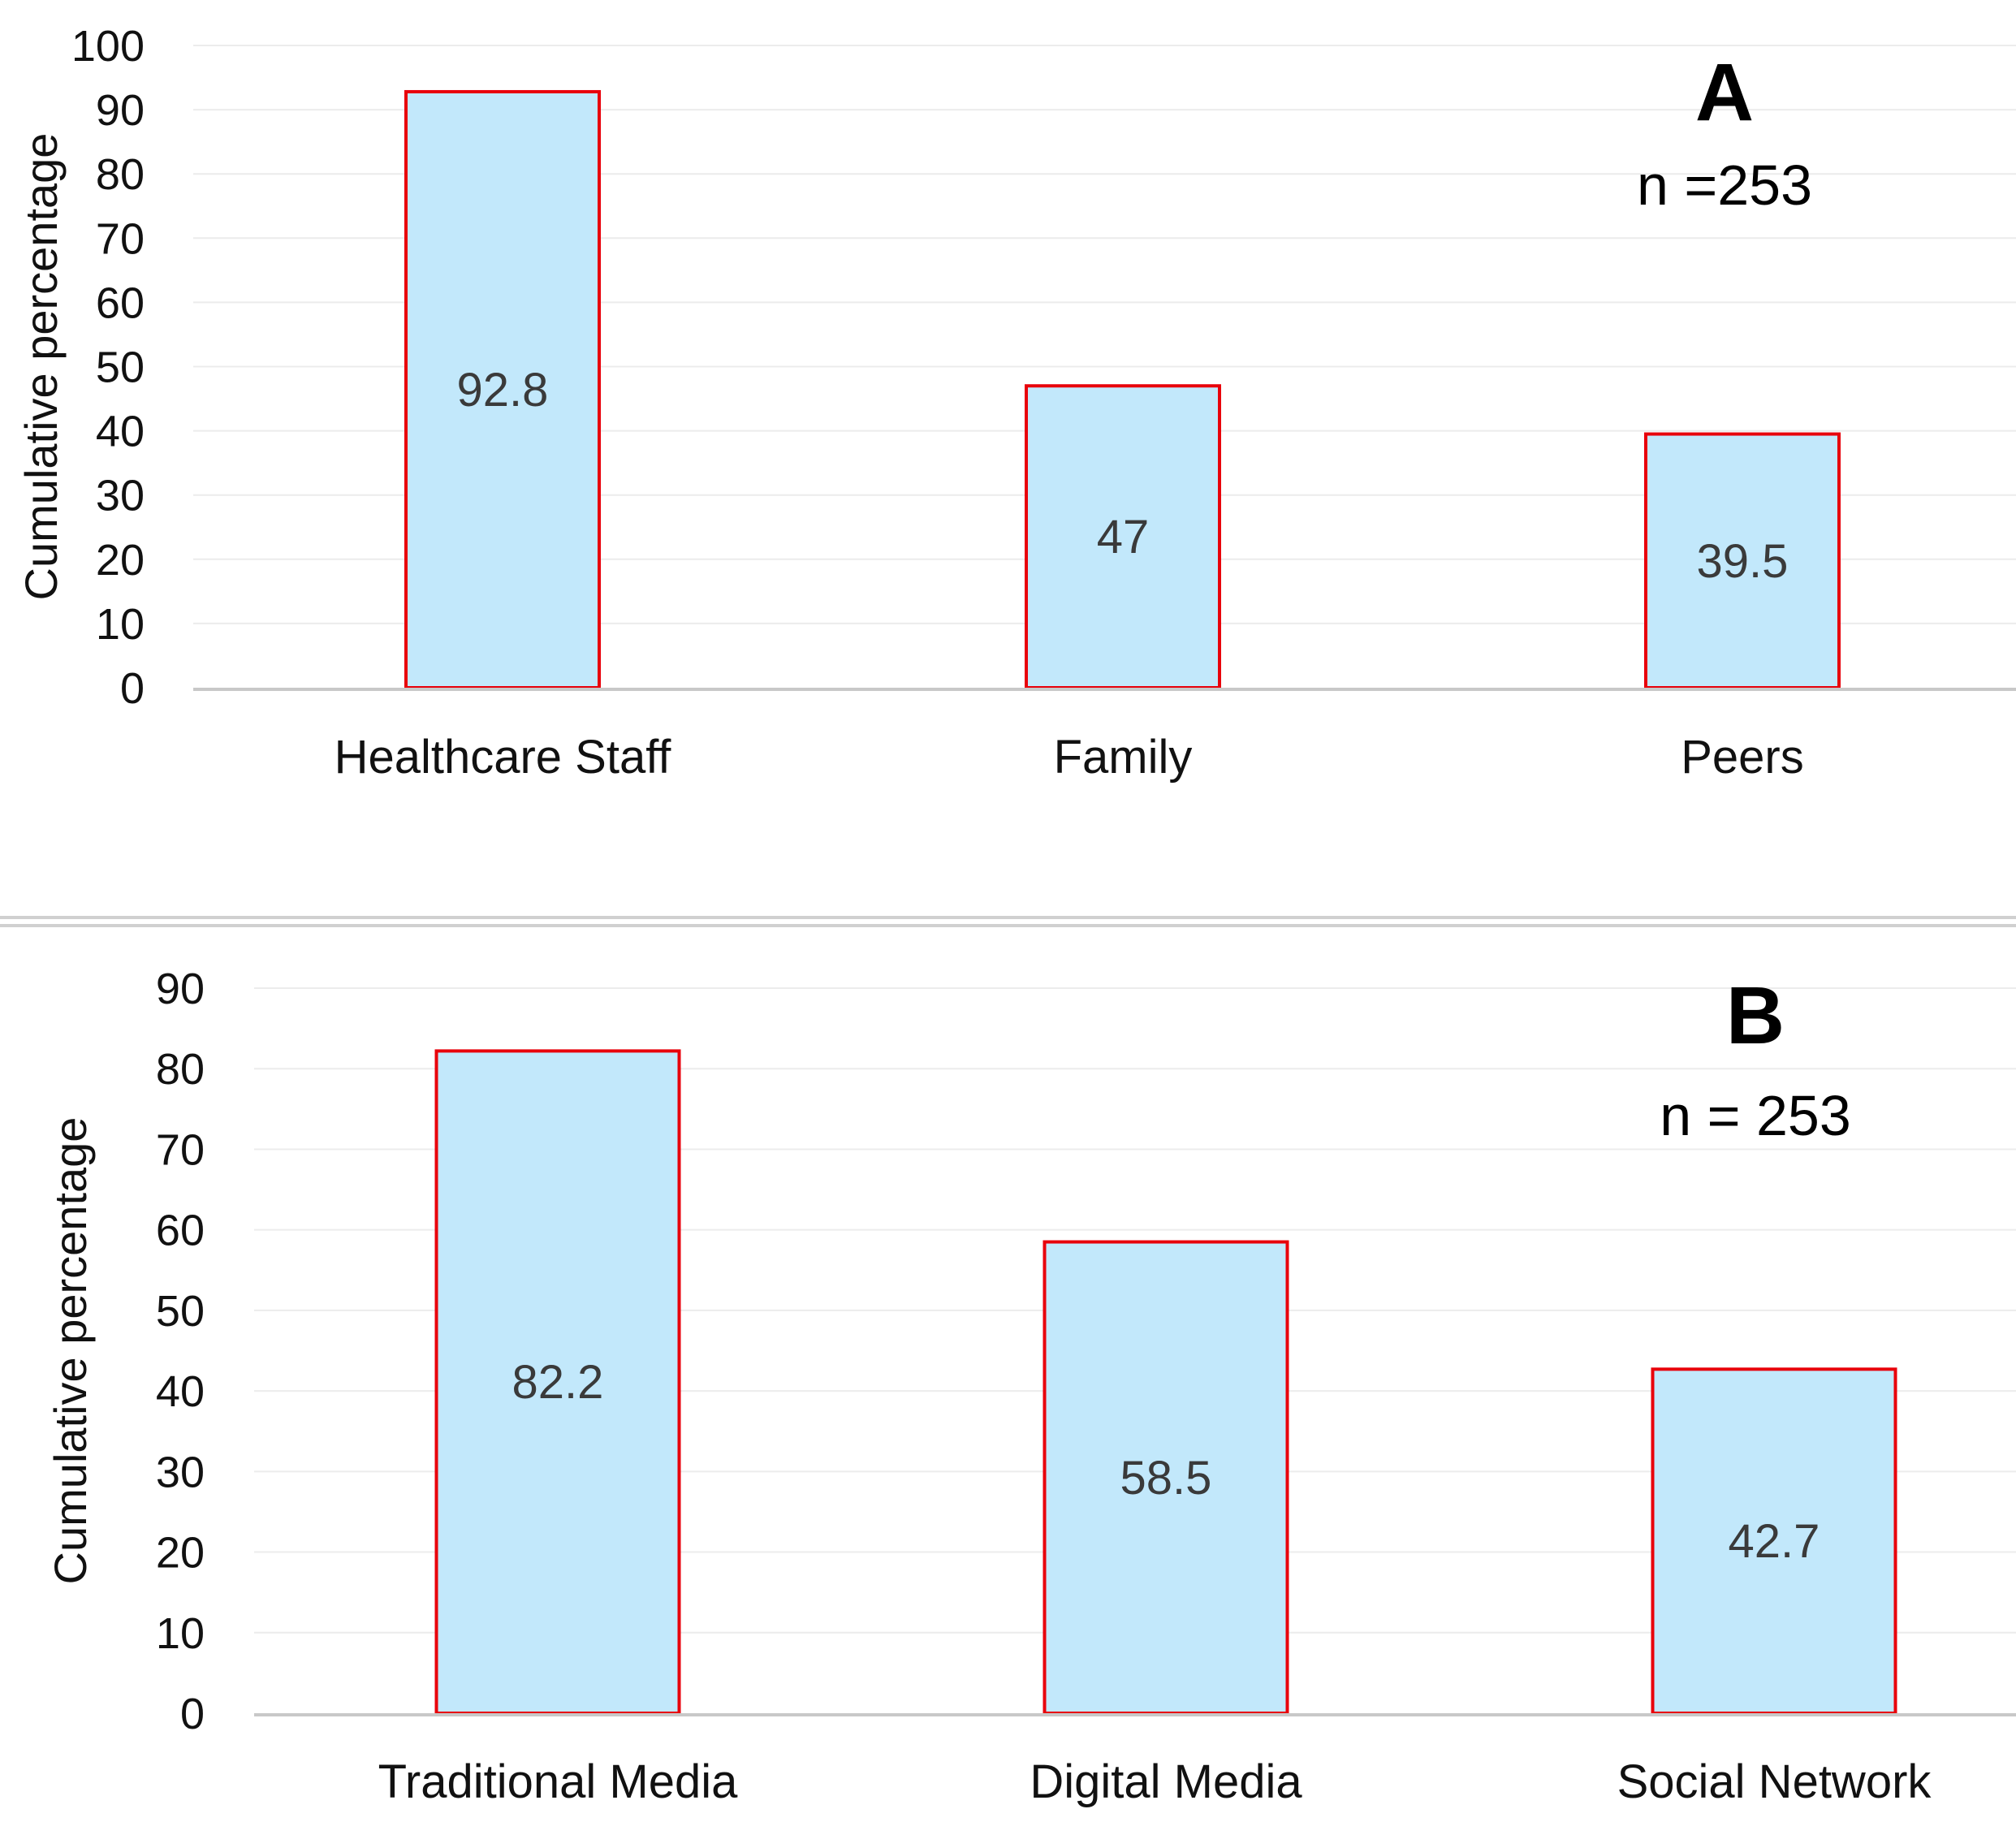 The image size is (2016, 1822). Describe the element at coordinates (1742, 757) in the screenshot. I see `category-label: Peers` at that location.